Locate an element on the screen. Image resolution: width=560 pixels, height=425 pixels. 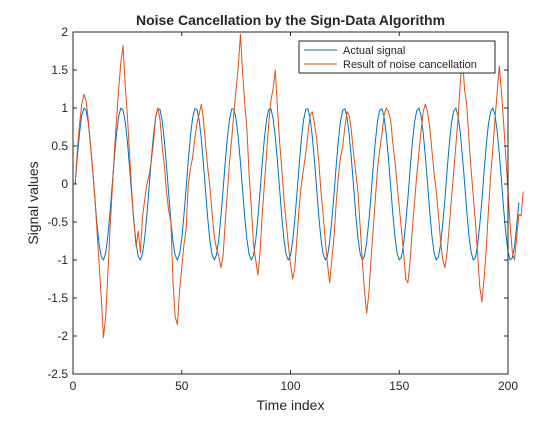
x-tick-label: 200 is located at coordinates (508, 386).